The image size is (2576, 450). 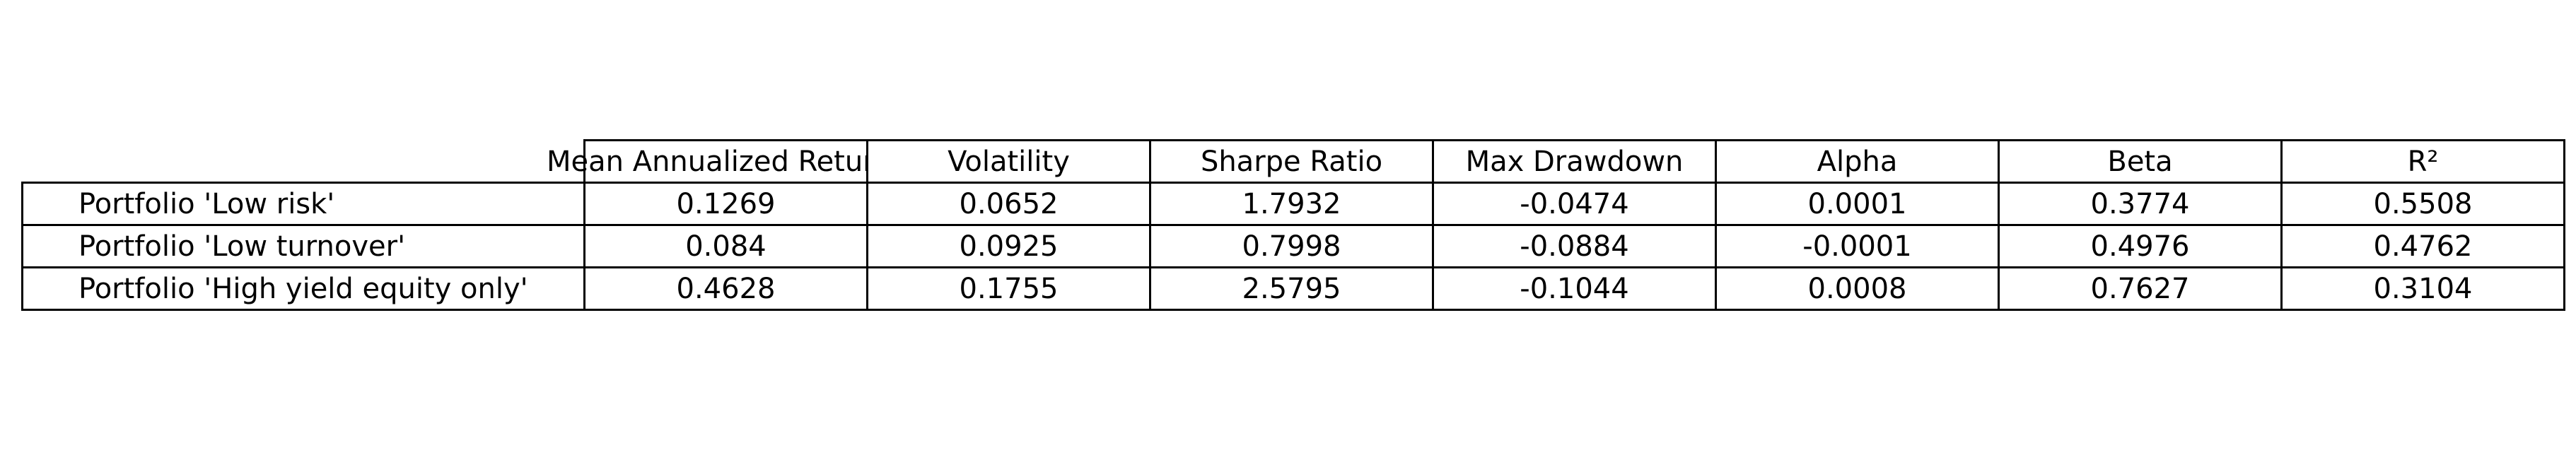 I want to click on table-cell-text: 1.7932, so click(x=1291, y=203).